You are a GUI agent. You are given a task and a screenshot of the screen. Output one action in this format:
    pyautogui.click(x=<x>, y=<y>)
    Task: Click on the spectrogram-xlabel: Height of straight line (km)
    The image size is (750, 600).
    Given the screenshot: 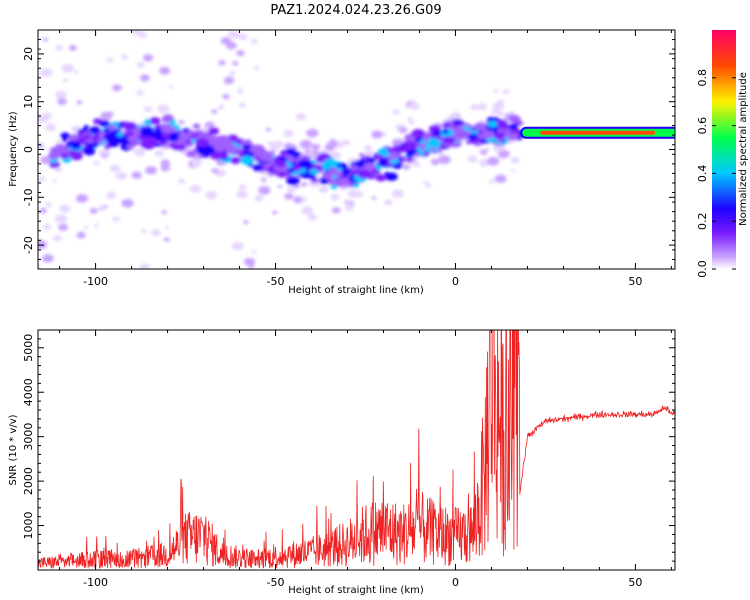 What is the action you would take?
    pyautogui.click(x=356, y=290)
    